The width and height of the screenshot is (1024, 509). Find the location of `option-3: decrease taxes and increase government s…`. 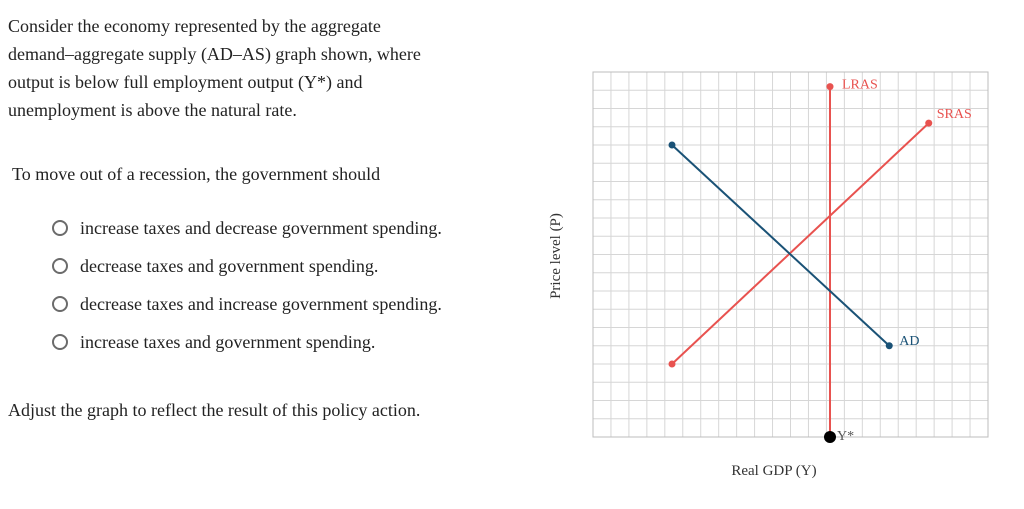

option-3: decrease taxes and increase government s… is located at coordinates (247, 304).